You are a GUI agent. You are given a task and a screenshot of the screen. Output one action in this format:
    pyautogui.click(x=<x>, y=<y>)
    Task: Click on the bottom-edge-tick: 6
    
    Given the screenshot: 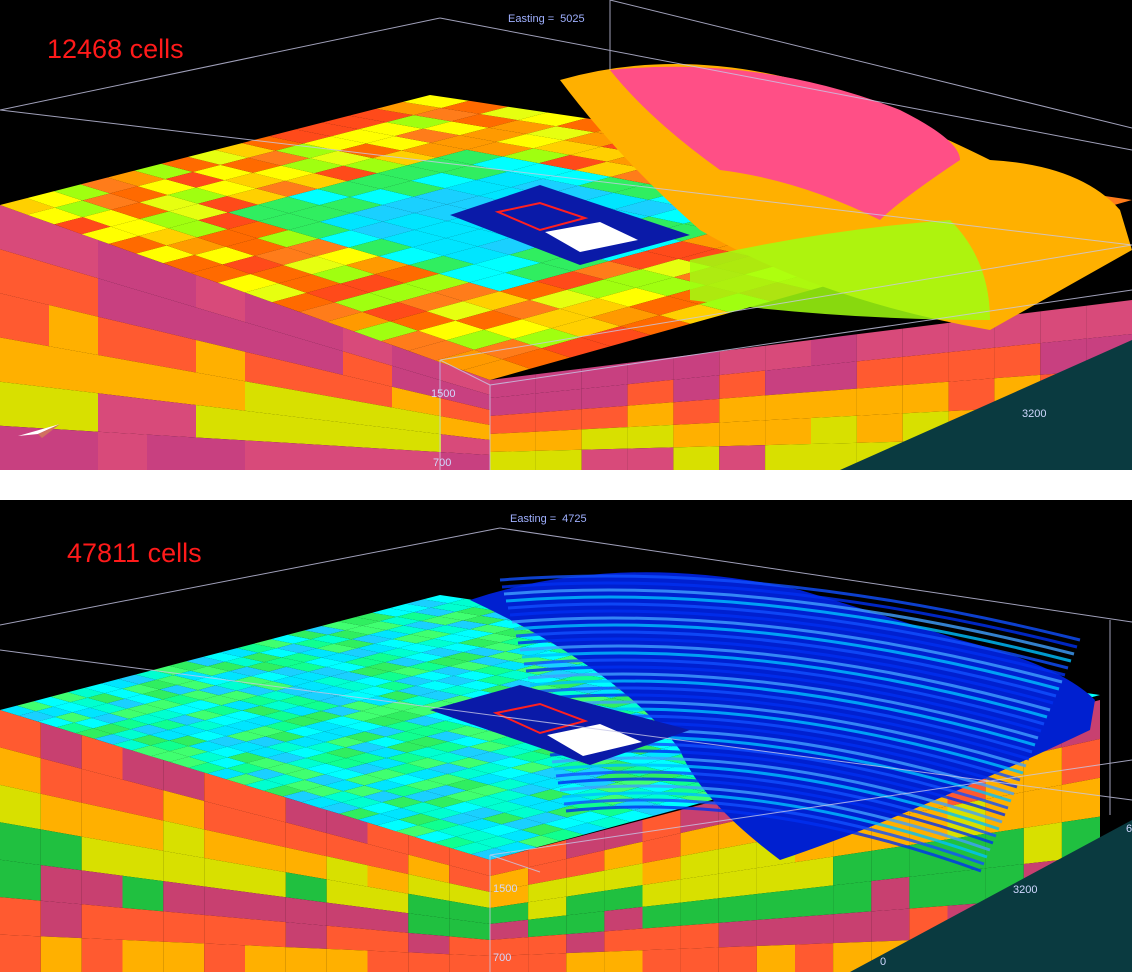 What is the action you would take?
    pyautogui.click(x=1129, y=829)
    